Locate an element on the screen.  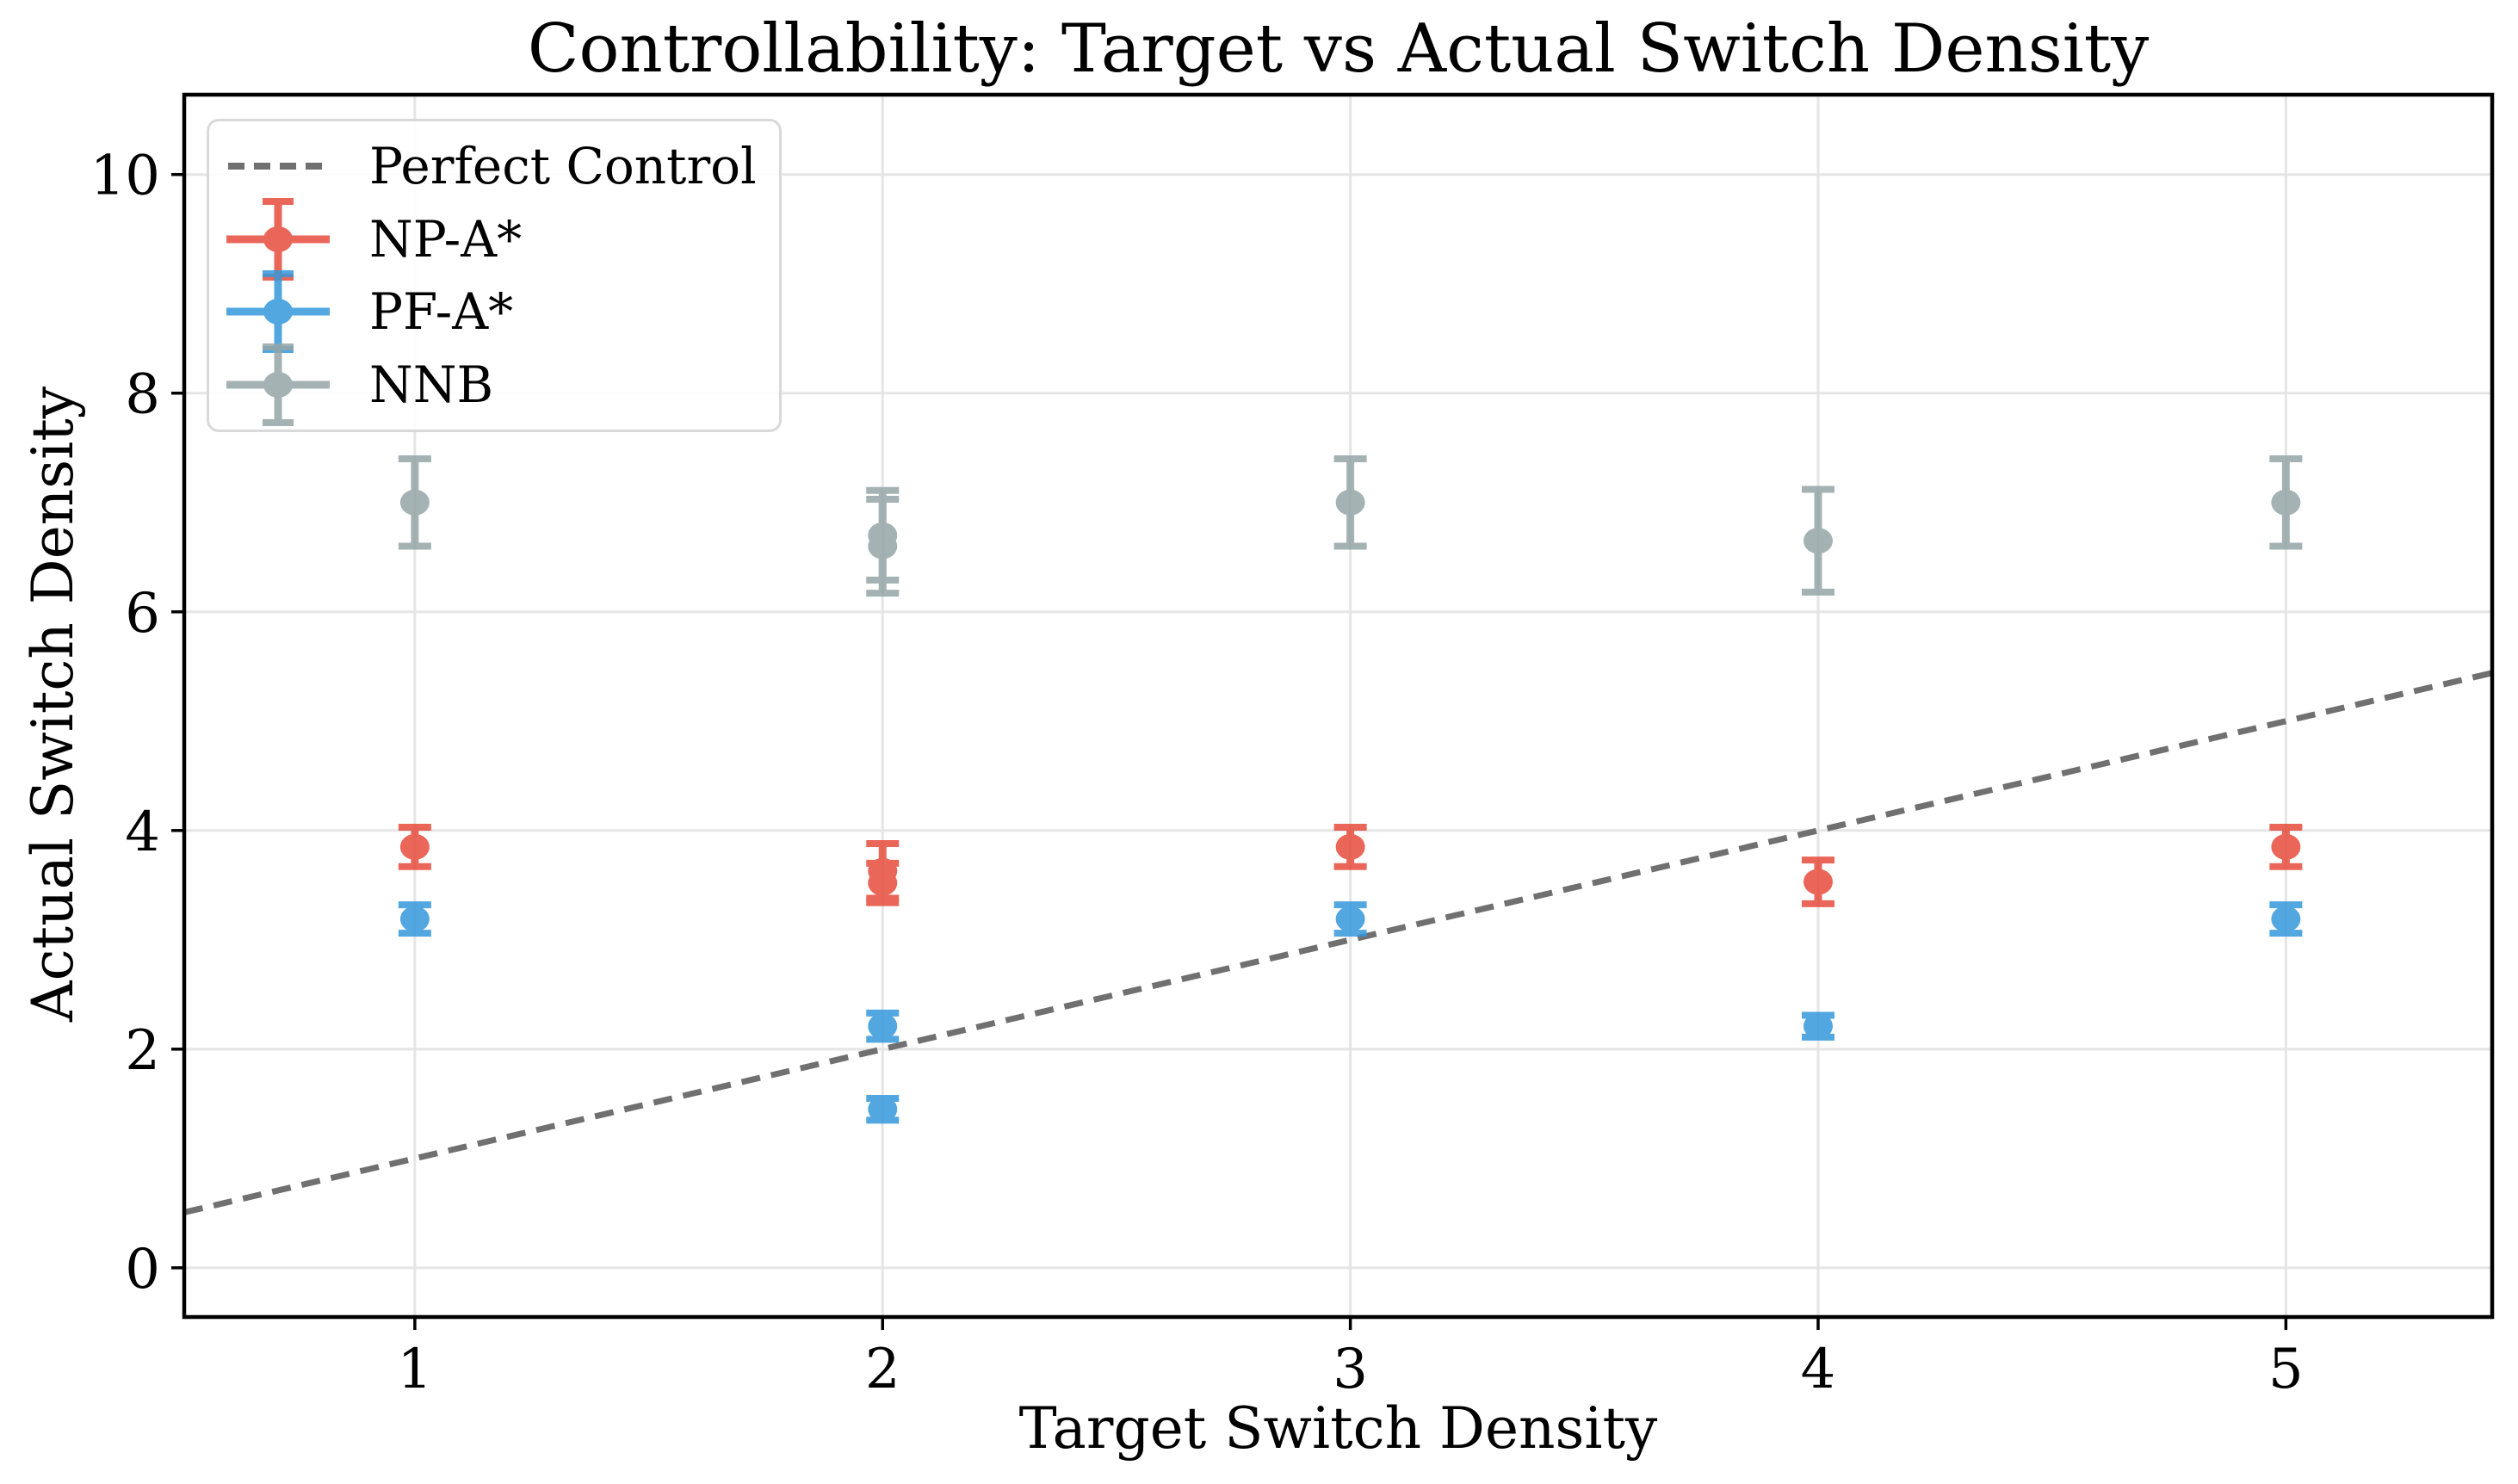
y-tick-label: 6 is located at coordinates (142, 614).